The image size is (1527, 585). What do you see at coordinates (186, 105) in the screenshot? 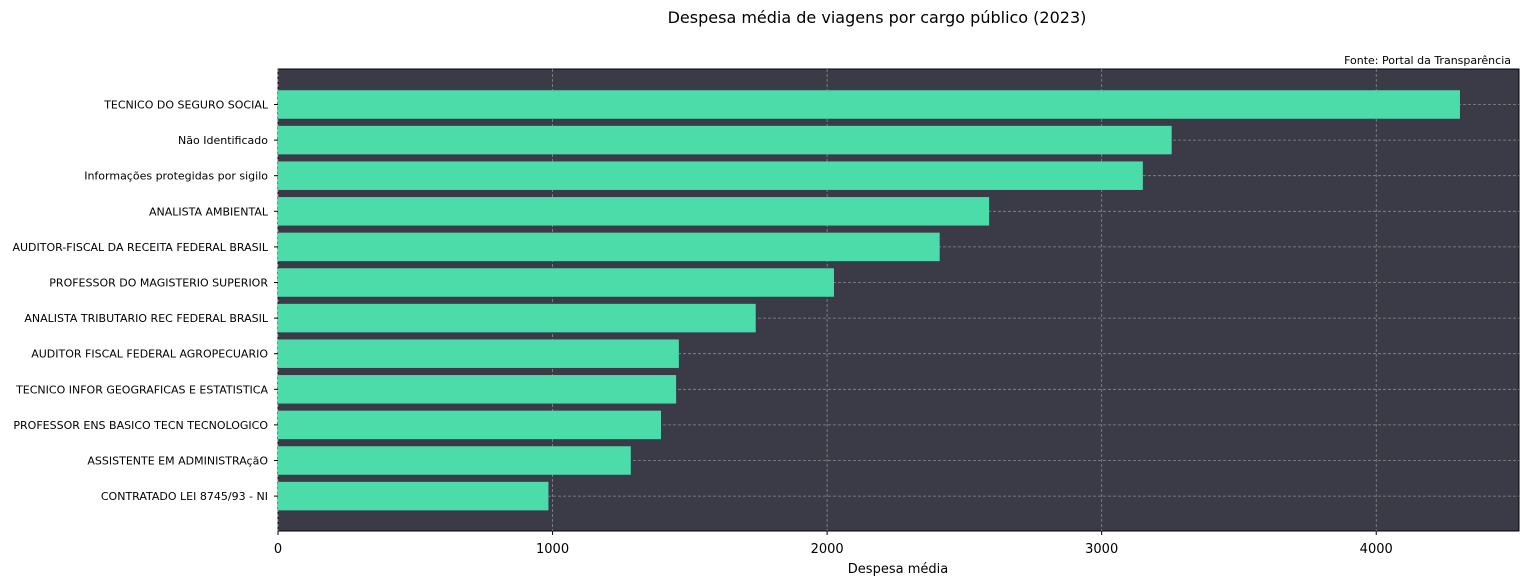
I see `category-label: TECNICO DO SEGURO SOCIAL` at bounding box center [186, 105].